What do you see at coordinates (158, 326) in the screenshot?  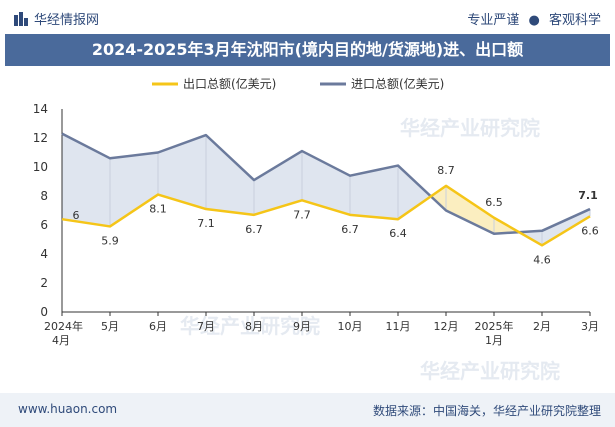 I see `x-tick-label: 6月` at bounding box center [158, 326].